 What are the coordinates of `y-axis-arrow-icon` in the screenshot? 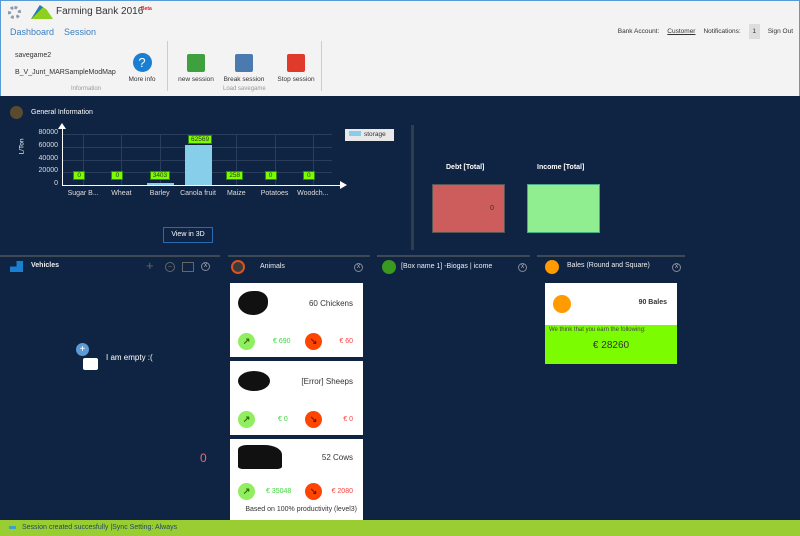 It's located at (62, 126).